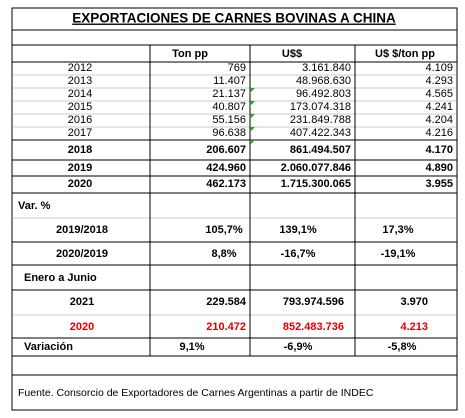 Image resolution: width=465 pixels, height=418 pixels. I want to click on value-cell: 229.584, so click(226, 302).